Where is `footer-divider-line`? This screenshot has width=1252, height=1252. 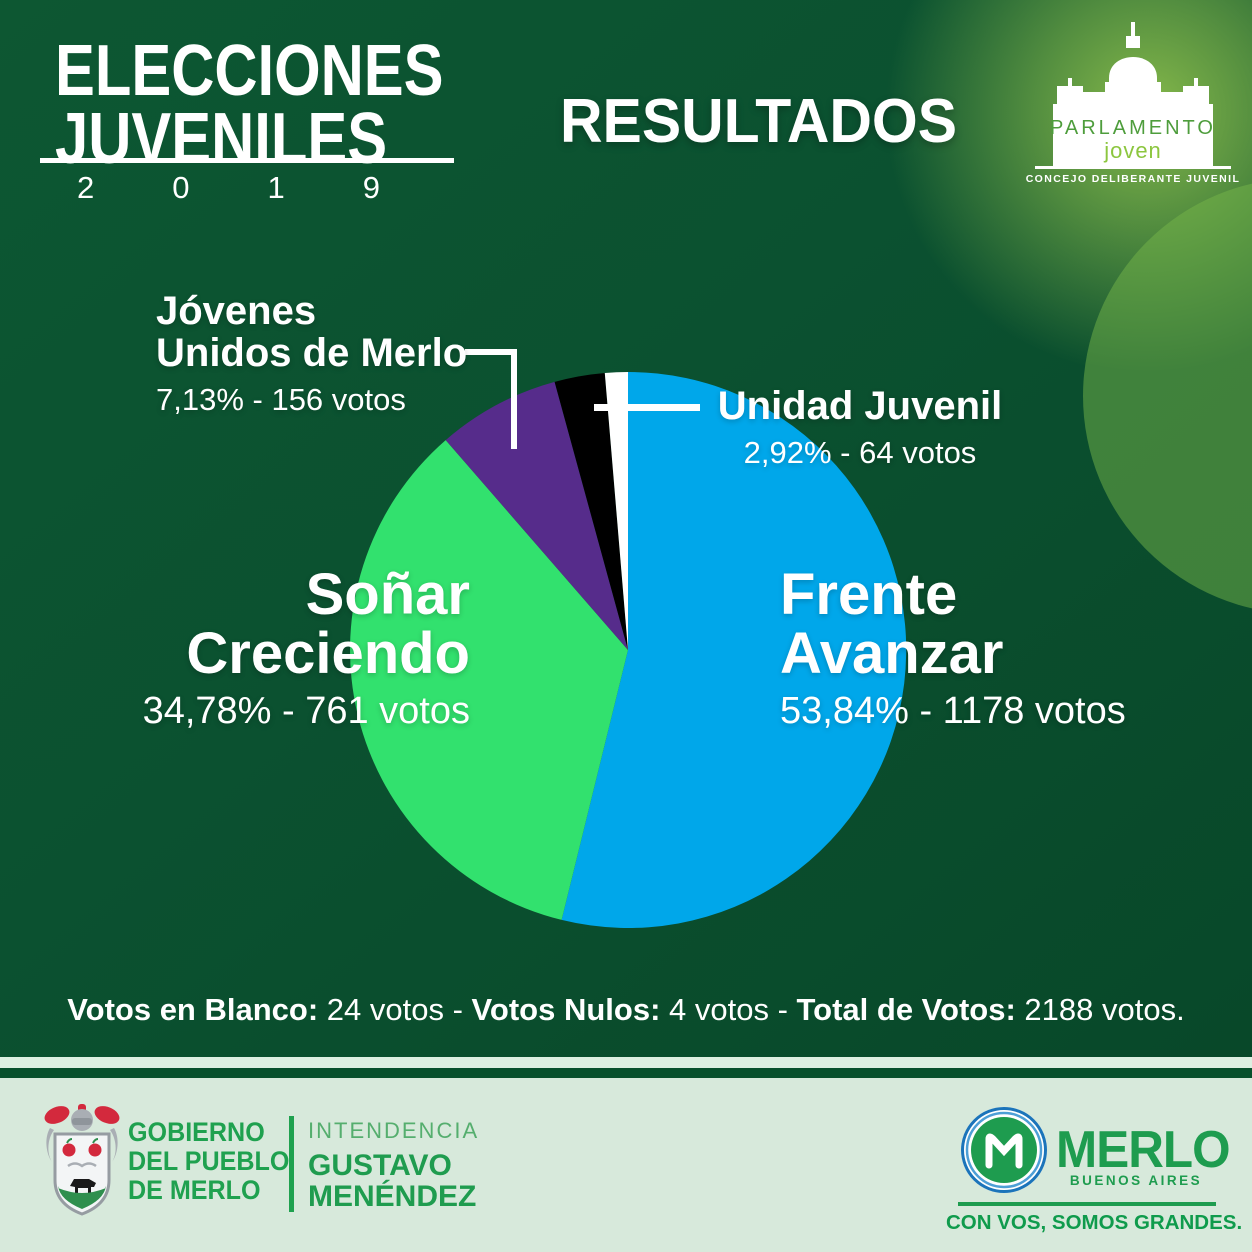 footer-divider-line is located at coordinates (291, 1164).